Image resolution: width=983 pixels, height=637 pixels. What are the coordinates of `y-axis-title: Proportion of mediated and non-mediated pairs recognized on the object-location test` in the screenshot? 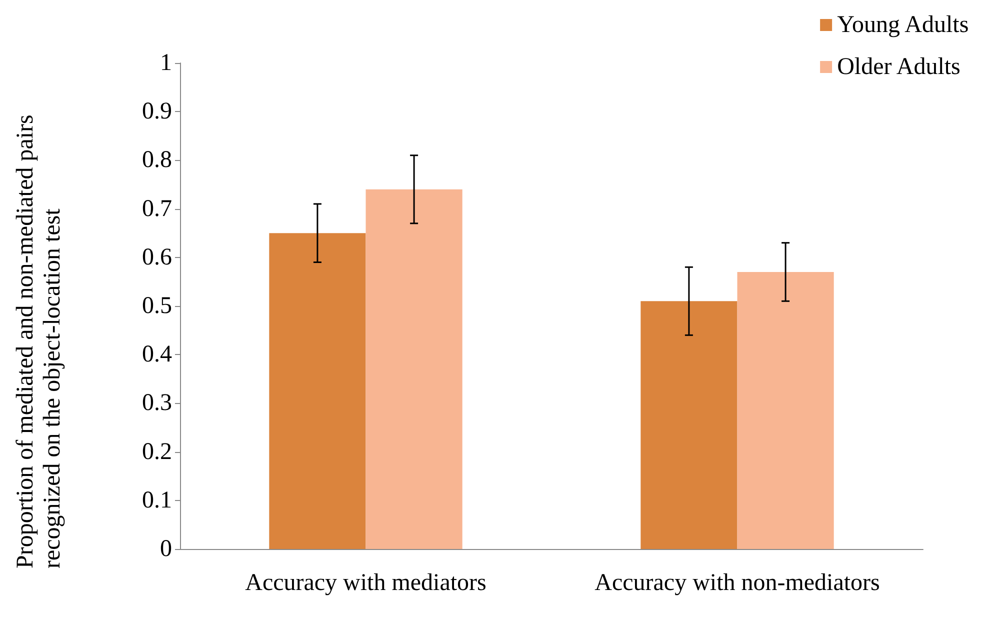 It's located at (39, 338).